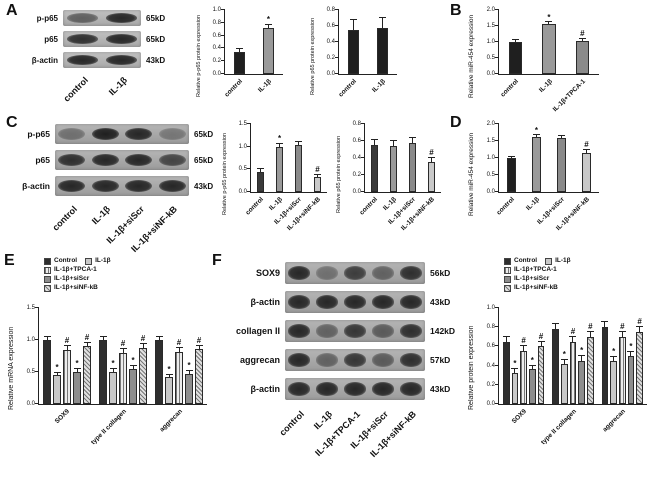 This screenshot has width=650, height=485. Describe the element at coordinates (217, 260) in the screenshot. I see `panel-label-f: F` at that location.